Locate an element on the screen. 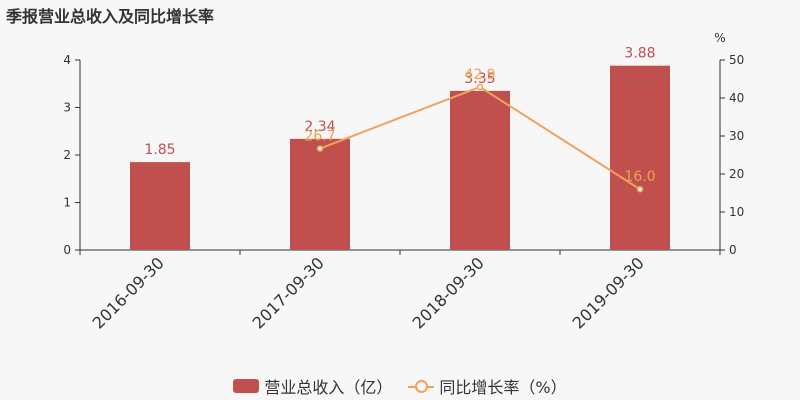  legend-label-revenue: 营业总收入（亿） is located at coordinates (328, 387).